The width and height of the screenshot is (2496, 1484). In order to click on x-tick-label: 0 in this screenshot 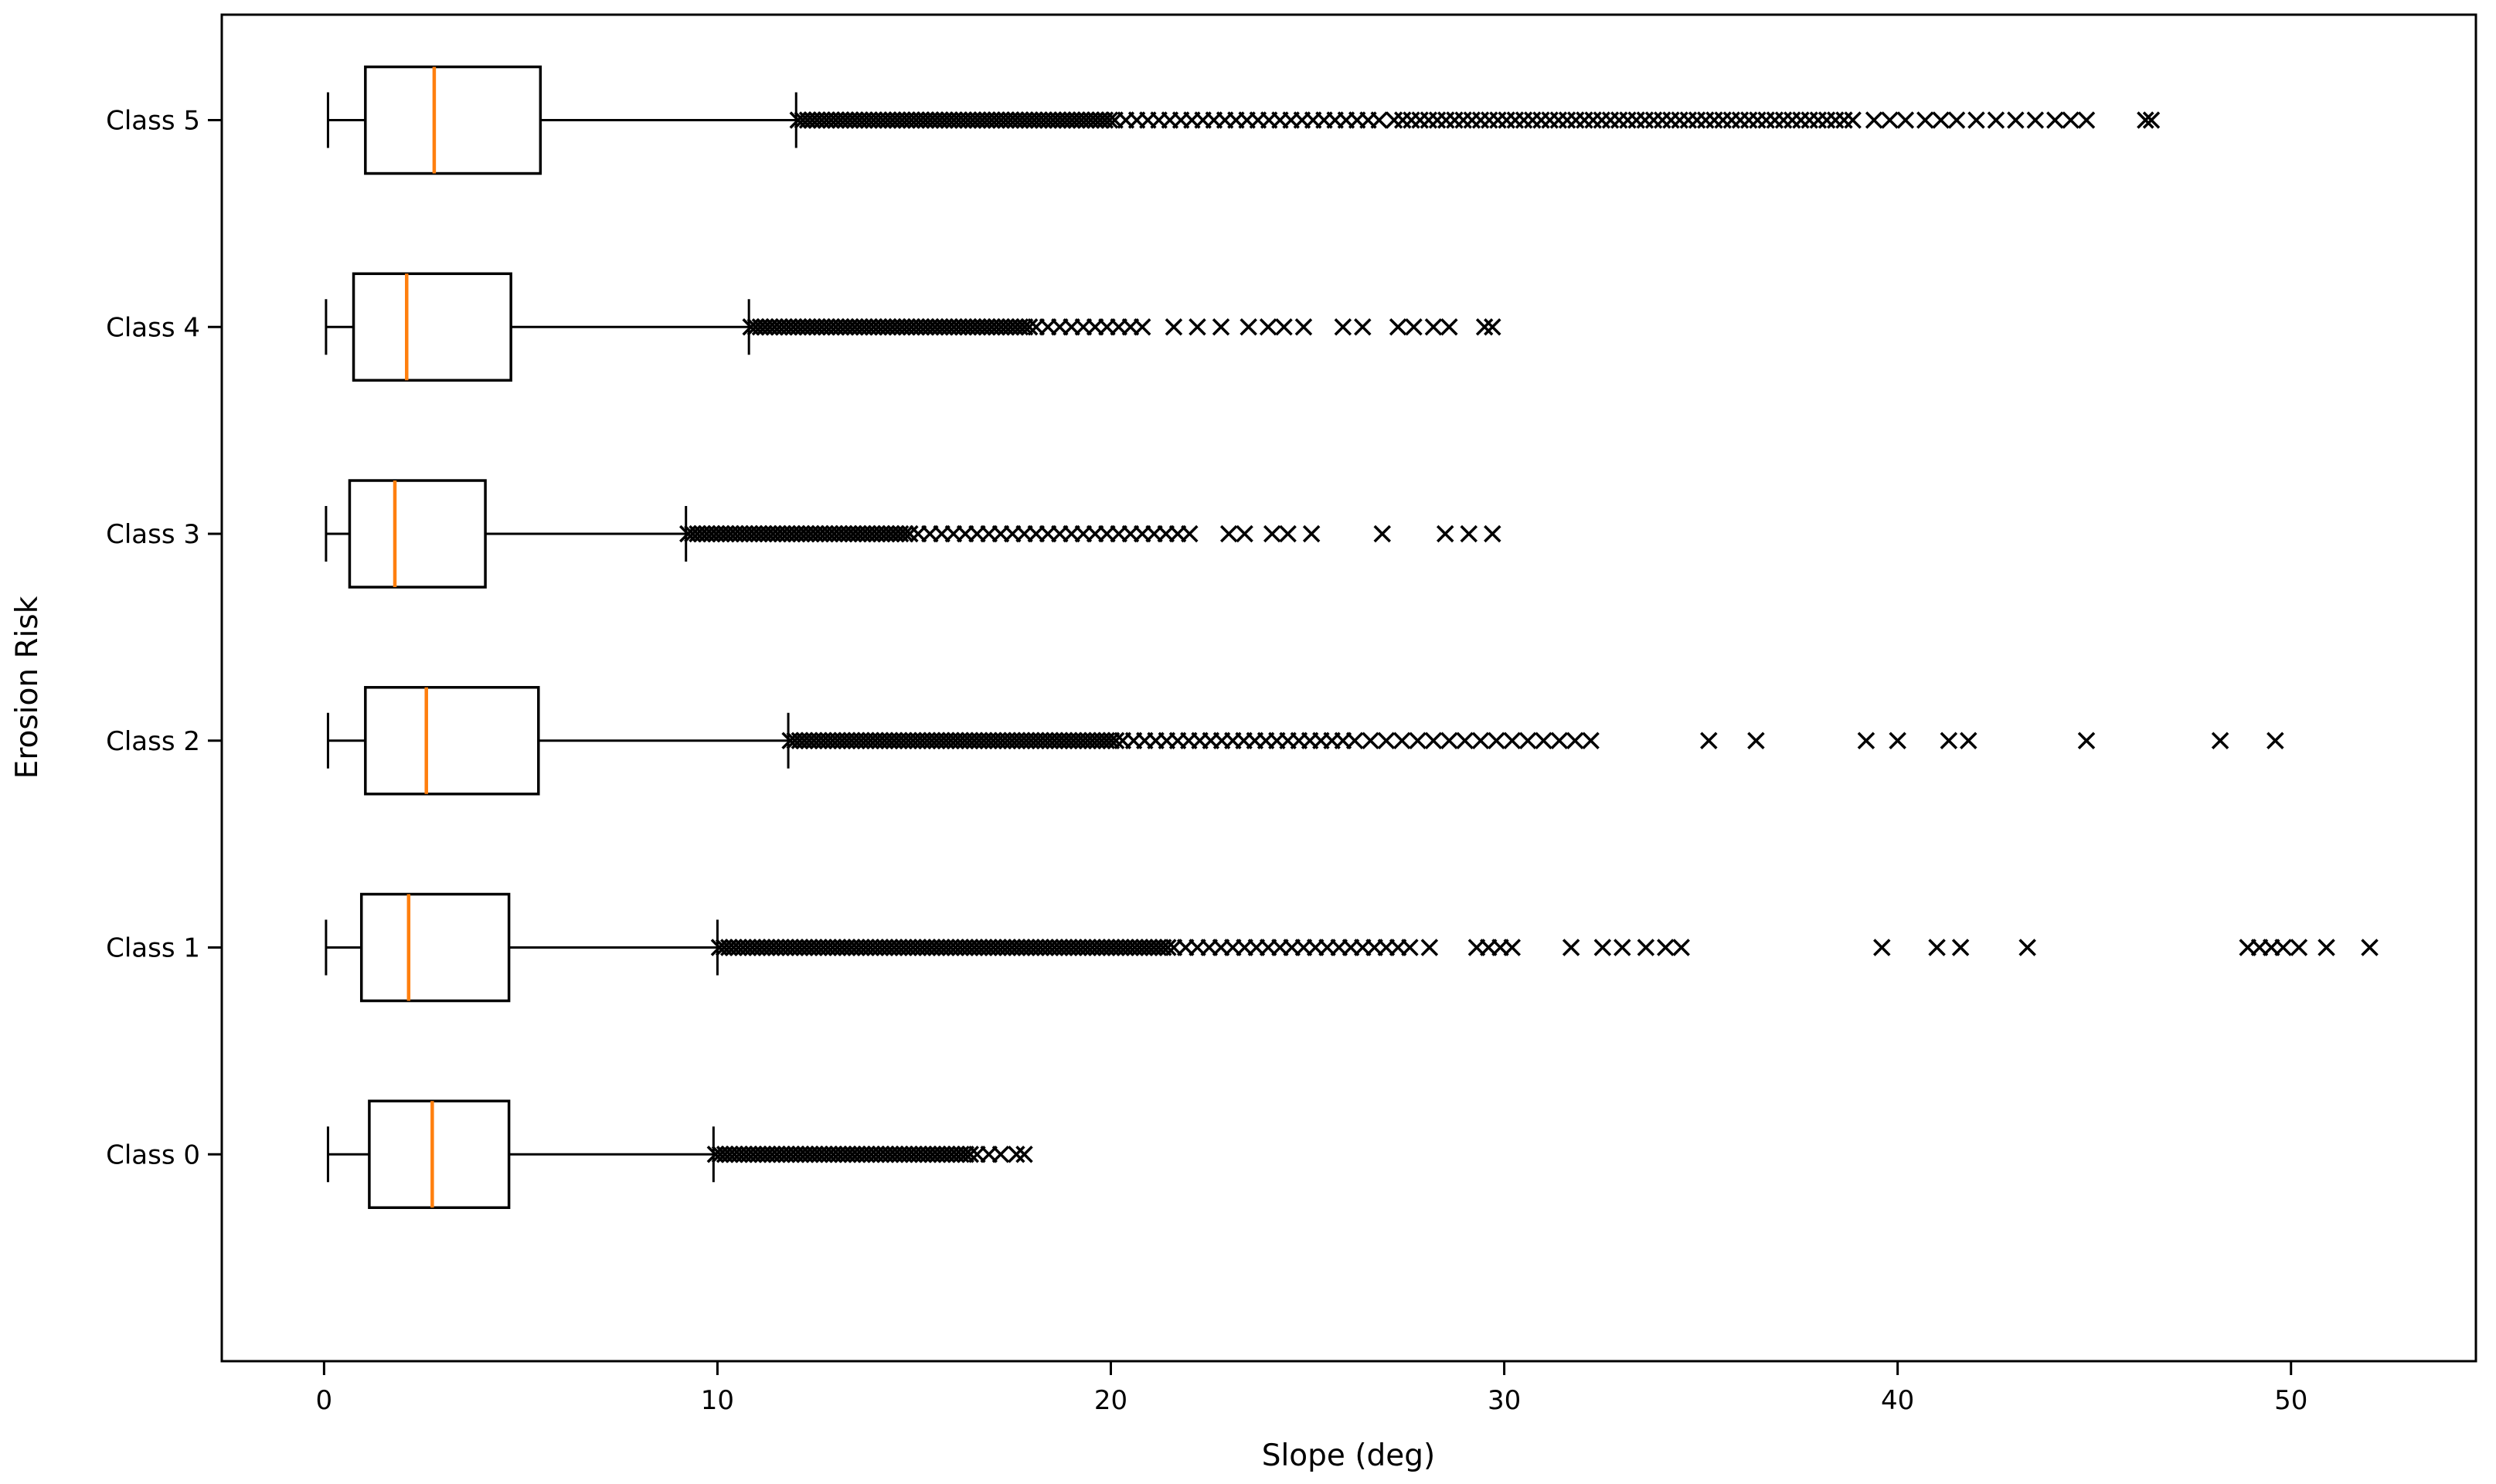, I will do `click(324, 1400)`.